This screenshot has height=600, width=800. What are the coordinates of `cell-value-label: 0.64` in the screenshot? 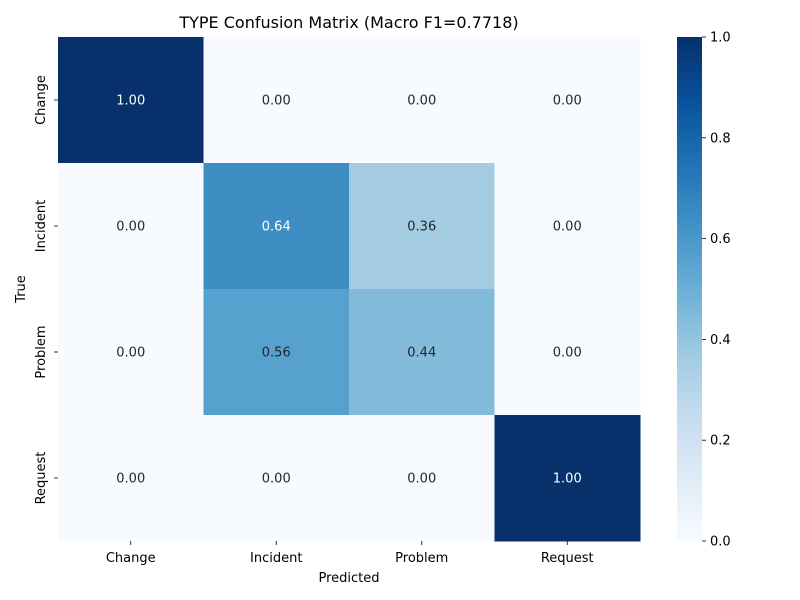 It's located at (276, 227).